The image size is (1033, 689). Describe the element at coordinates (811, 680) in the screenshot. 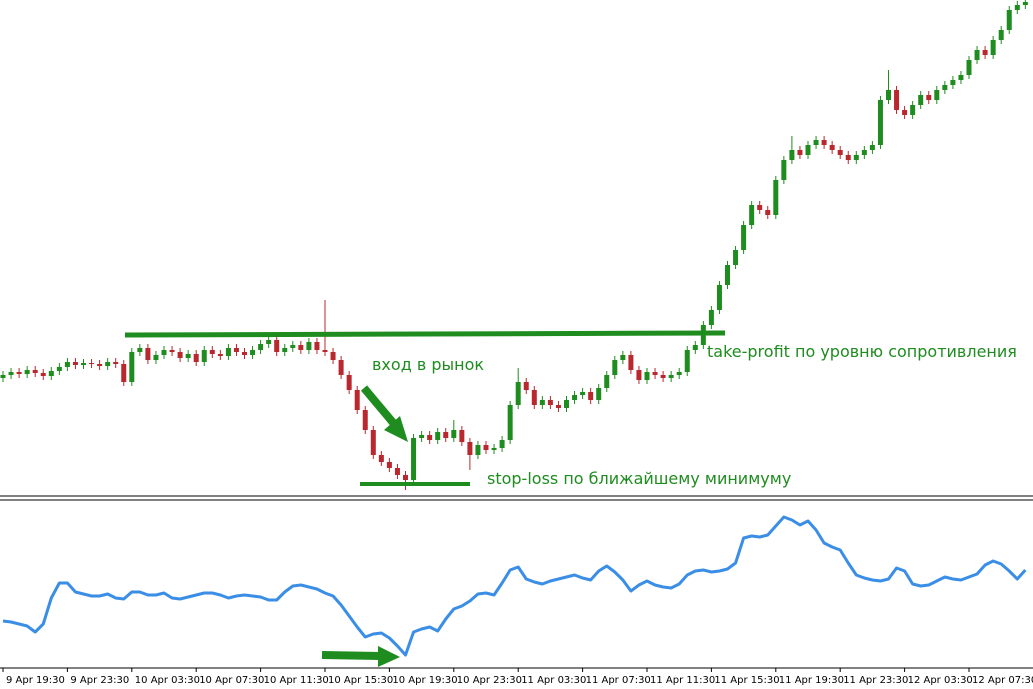

I see `x-tick-label: 11 Apr 19:30` at that location.